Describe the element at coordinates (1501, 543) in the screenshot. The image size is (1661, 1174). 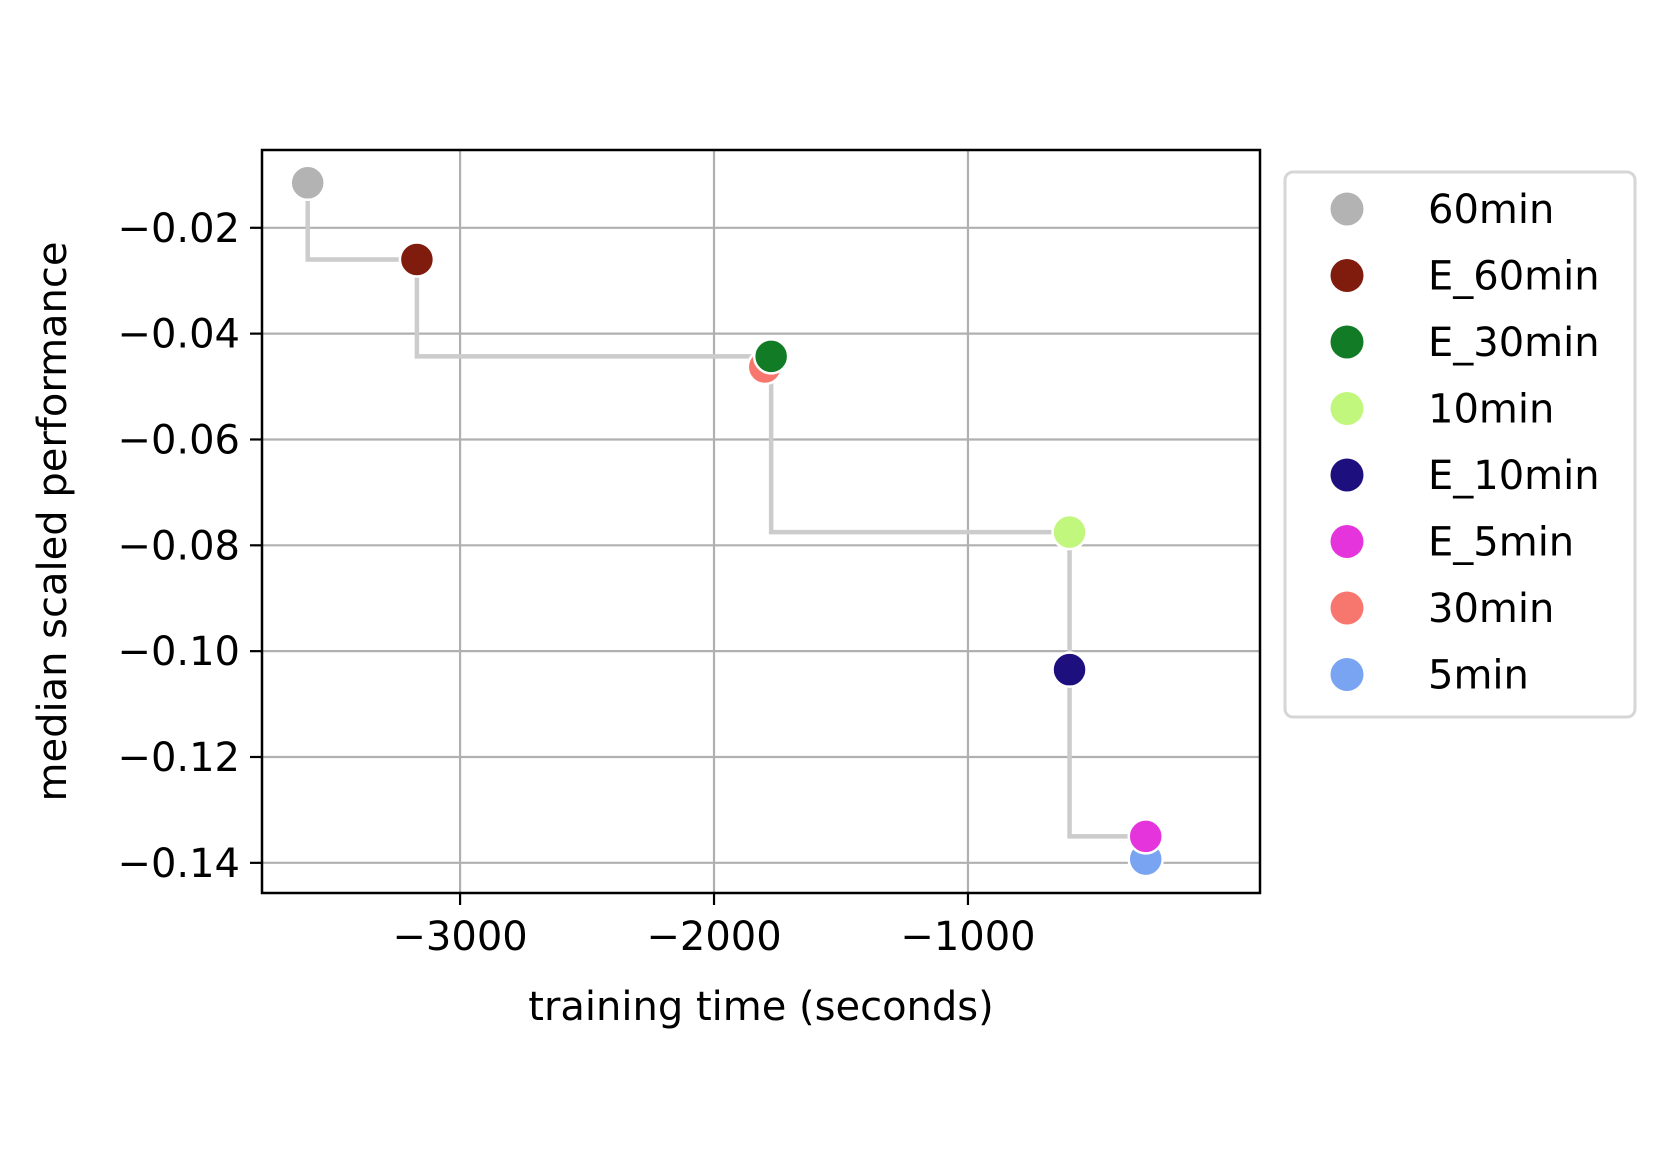
I see `legend-label-e-5min: E_5min` at that location.